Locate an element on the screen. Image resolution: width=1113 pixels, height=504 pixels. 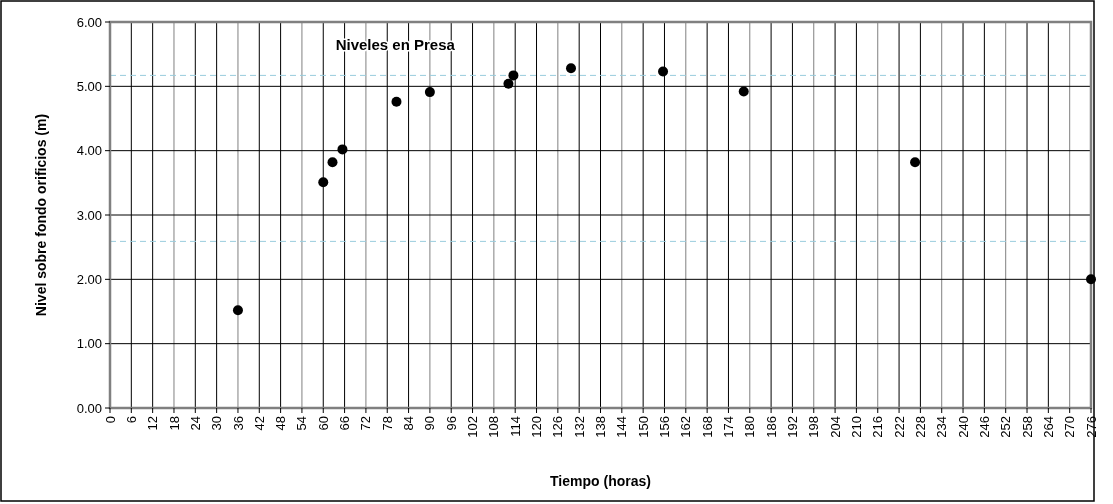
x-tick-label: 186 is located at coordinates (771, 427).